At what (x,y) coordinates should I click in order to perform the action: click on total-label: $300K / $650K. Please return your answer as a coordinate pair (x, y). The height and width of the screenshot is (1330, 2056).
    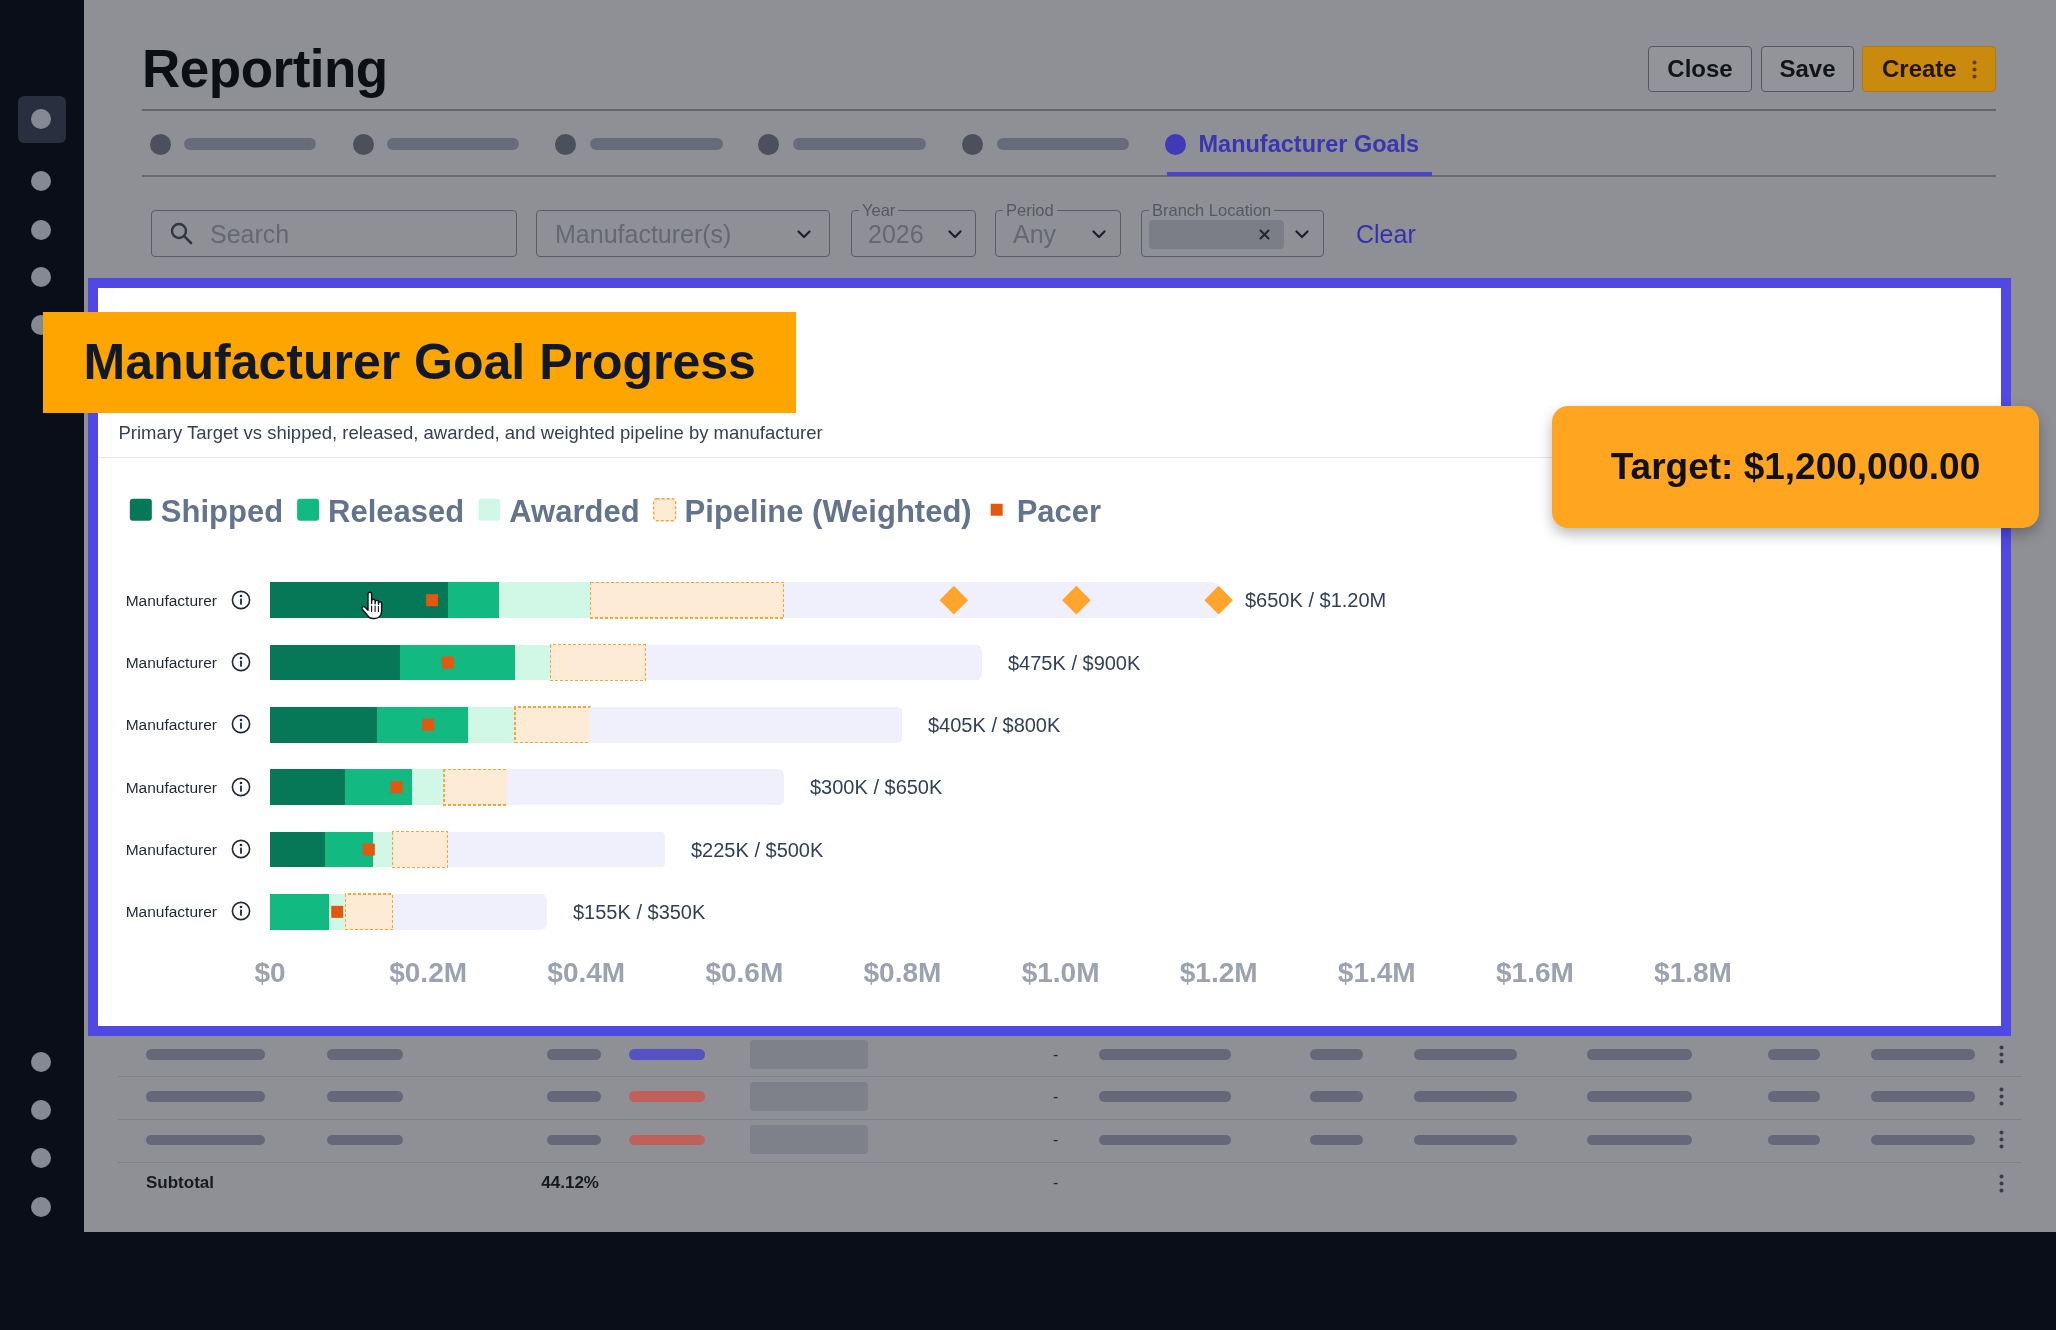
    Looking at the image, I should click on (876, 786).